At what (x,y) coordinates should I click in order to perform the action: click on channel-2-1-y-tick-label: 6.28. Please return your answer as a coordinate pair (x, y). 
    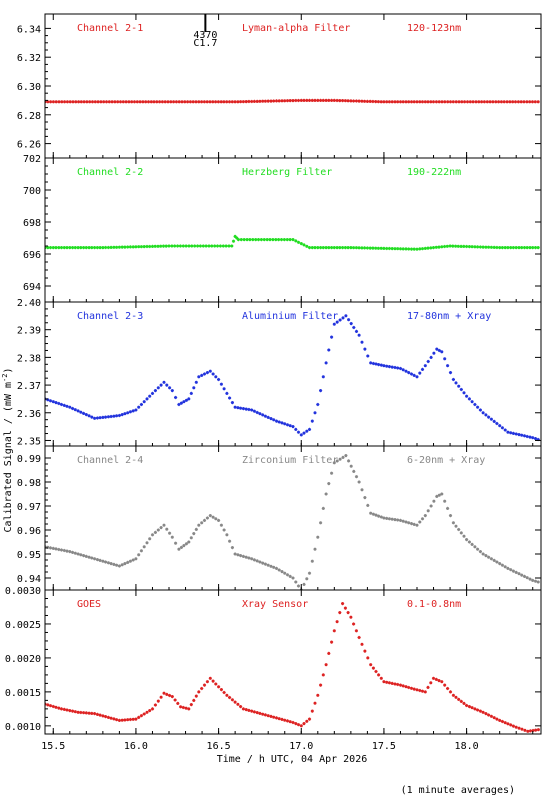
    Looking at the image, I should click on (29, 116).